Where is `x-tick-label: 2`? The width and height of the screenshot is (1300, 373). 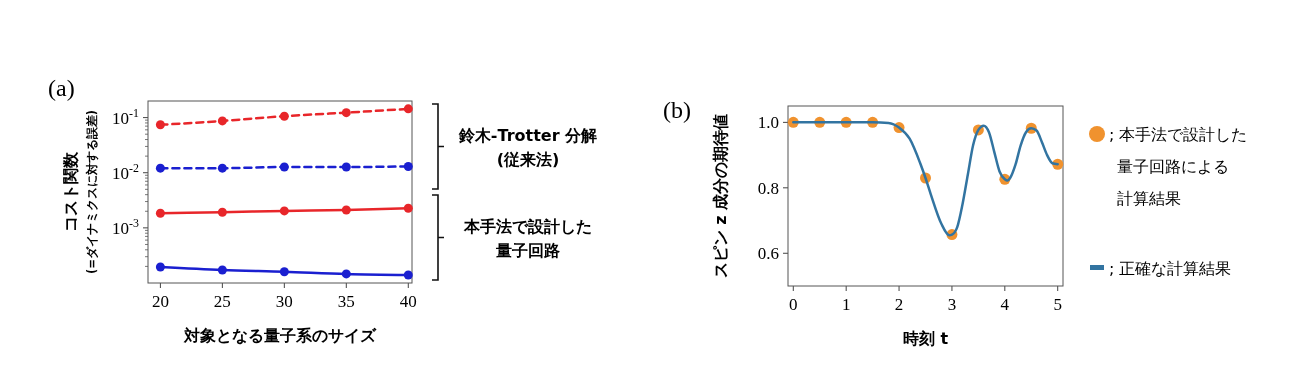 x-tick-label: 2 is located at coordinates (899, 304).